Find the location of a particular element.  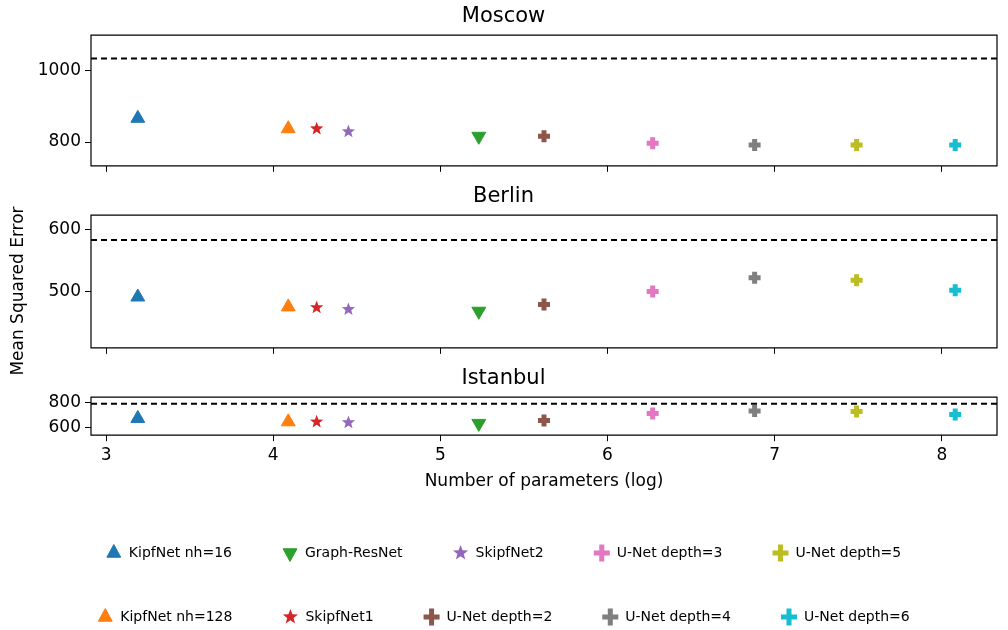

chart-title: Moscow is located at coordinates (503, 15).